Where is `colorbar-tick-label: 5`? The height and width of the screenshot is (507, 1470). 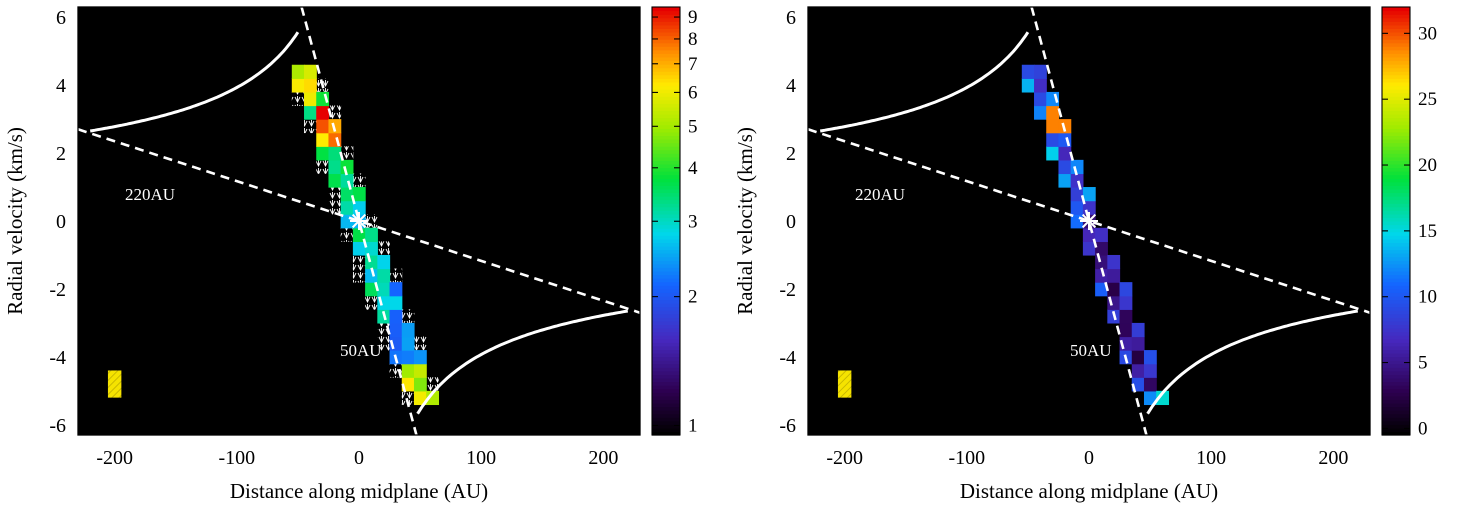
colorbar-tick-label: 5 is located at coordinates (1423, 363).